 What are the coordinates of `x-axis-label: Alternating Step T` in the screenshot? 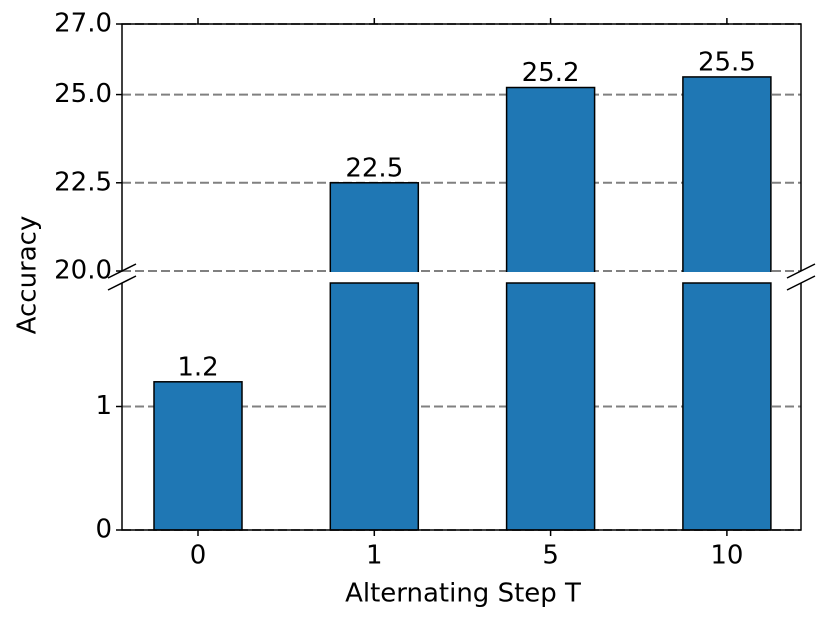 It's located at (463, 594).